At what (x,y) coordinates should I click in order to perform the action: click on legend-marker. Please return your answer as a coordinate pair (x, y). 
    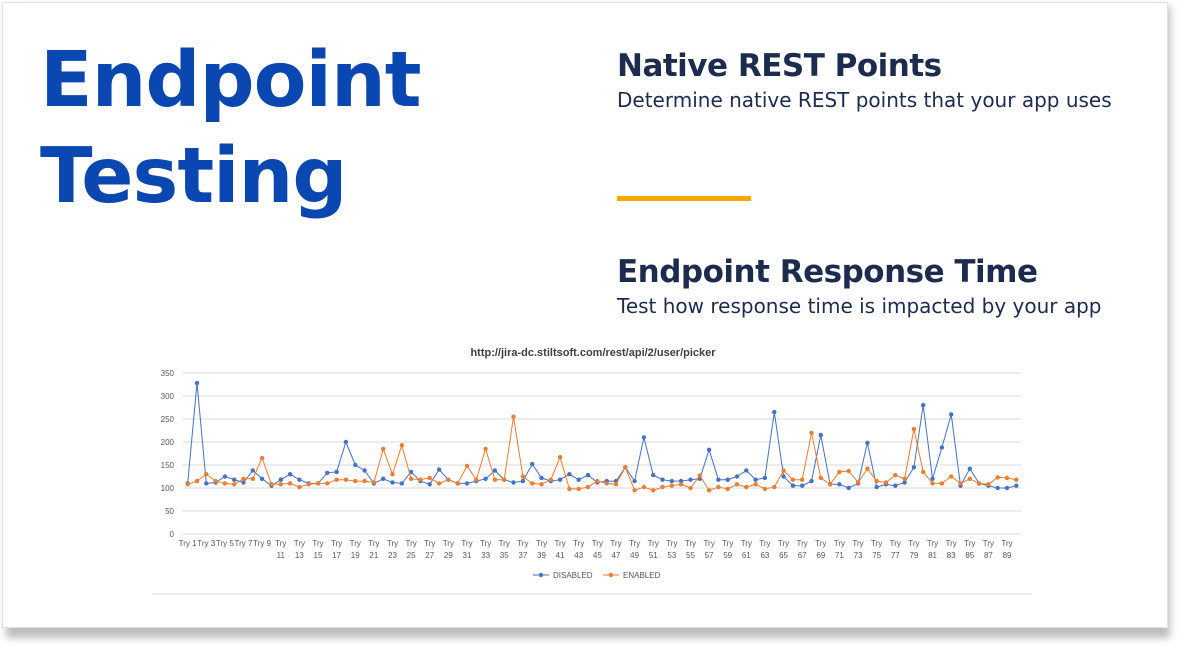
    Looking at the image, I should click on (541, 575).